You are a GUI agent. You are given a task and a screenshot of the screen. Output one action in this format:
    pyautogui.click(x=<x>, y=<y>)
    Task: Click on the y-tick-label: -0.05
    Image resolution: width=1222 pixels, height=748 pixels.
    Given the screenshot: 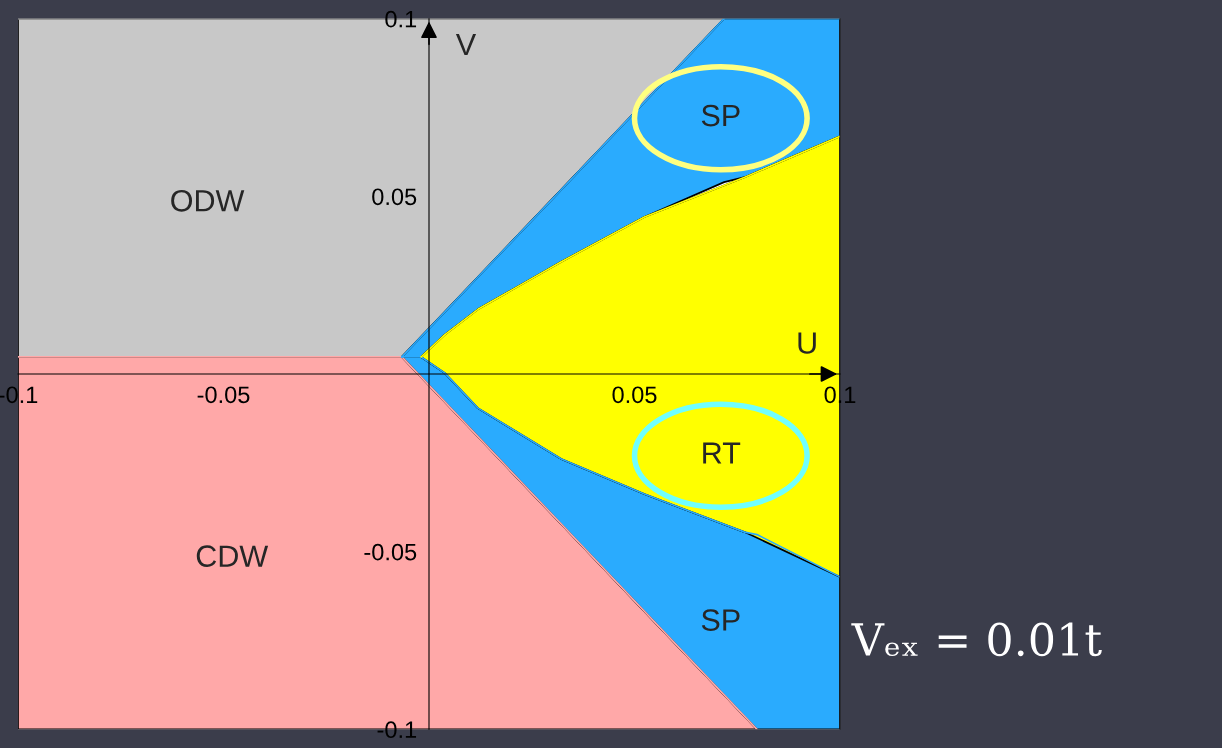 What is the action you would take?
    pyautogui.click(x=390, y=552)
    